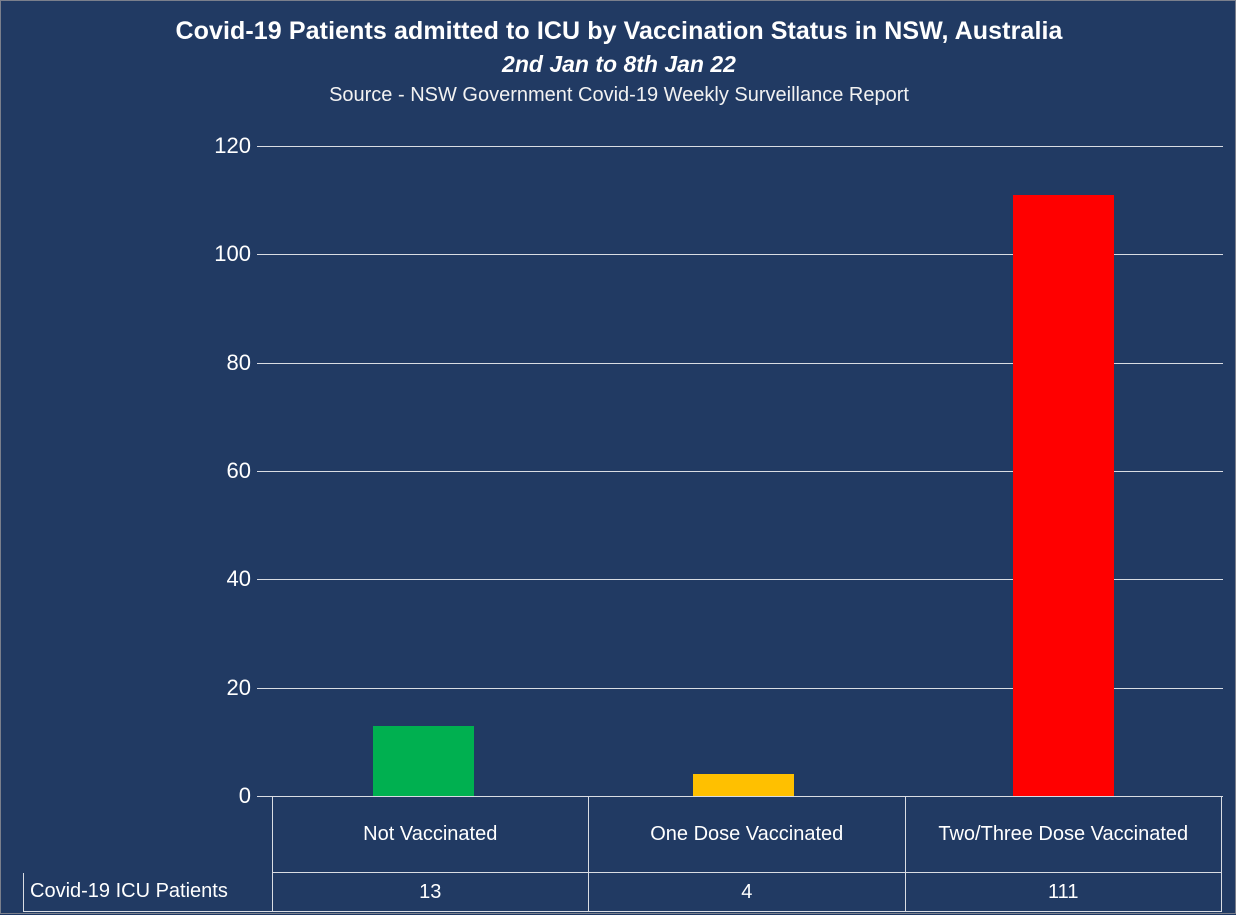 The image size is (1236, 915). I want to click on y-axis-label: 120, so click(232, 145).